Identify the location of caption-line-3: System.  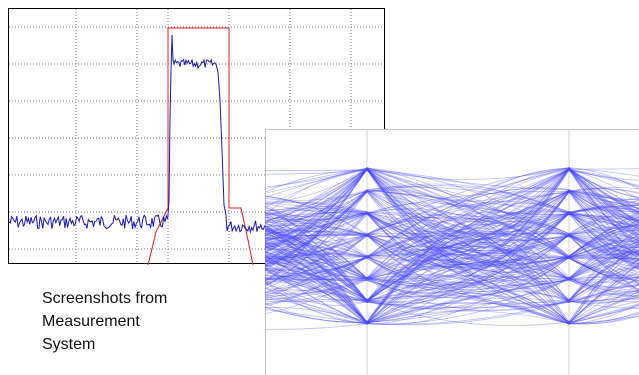
(69, 344).